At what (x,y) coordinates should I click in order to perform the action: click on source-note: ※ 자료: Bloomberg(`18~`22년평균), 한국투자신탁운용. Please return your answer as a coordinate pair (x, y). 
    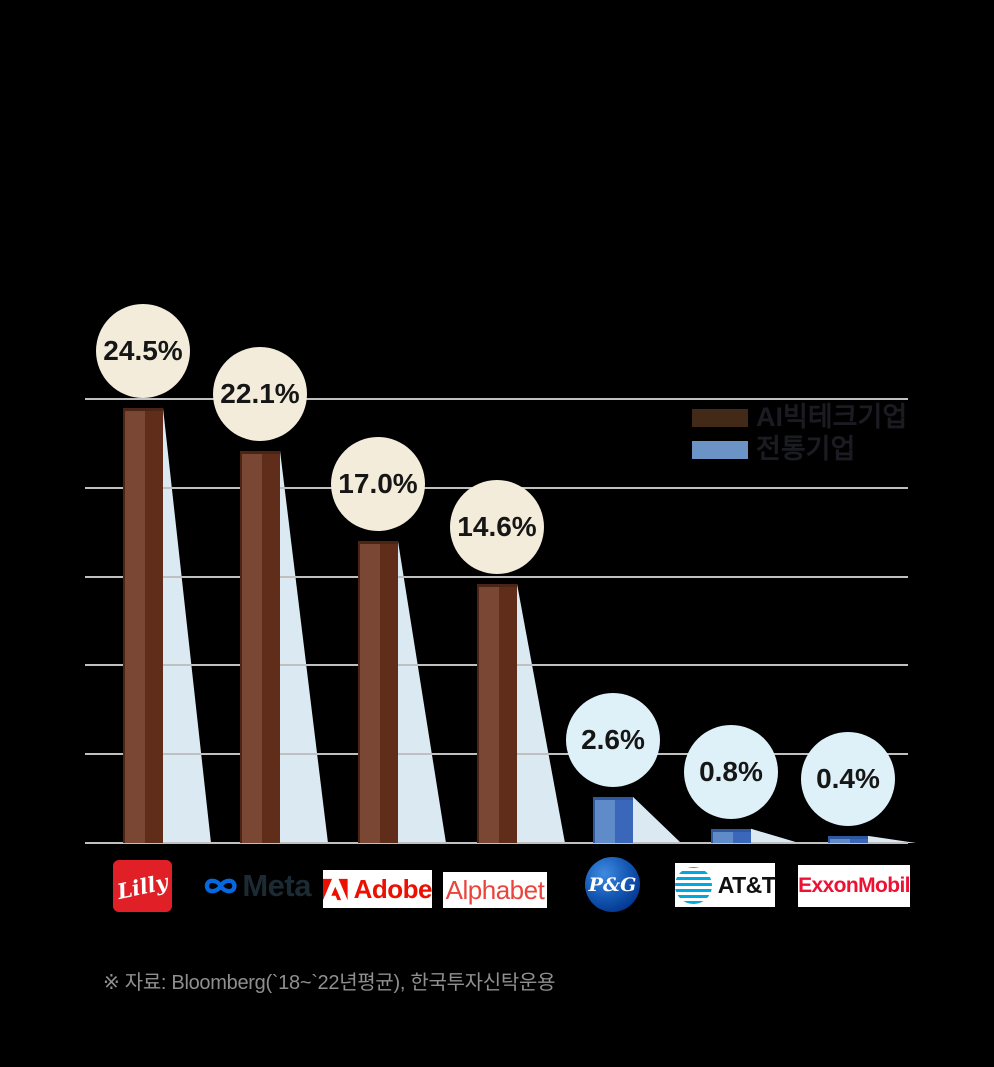
    Looking at the image, I should click on (329, 983).